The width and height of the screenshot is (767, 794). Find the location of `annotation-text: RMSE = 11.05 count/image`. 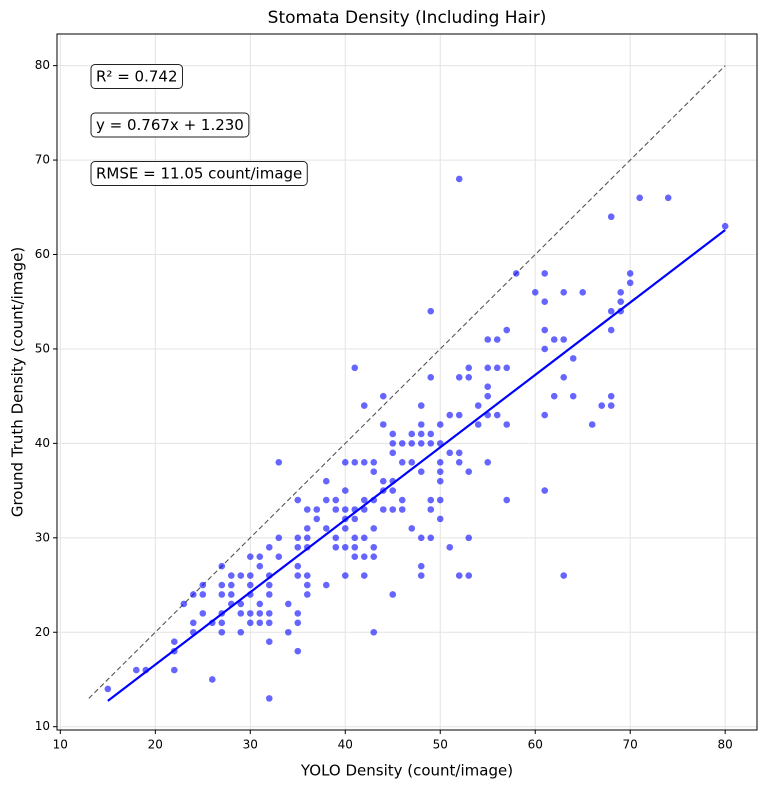

annotation-text: RMSE = 11.05 count/image is located at coordinates (199, 174).